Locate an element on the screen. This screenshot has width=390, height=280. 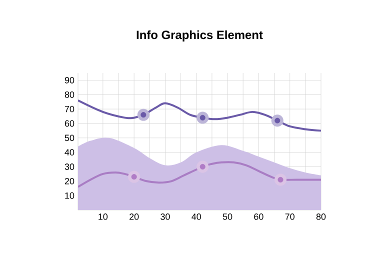
chart-title: Info Graphics Element is located at coordinates (199, 36).